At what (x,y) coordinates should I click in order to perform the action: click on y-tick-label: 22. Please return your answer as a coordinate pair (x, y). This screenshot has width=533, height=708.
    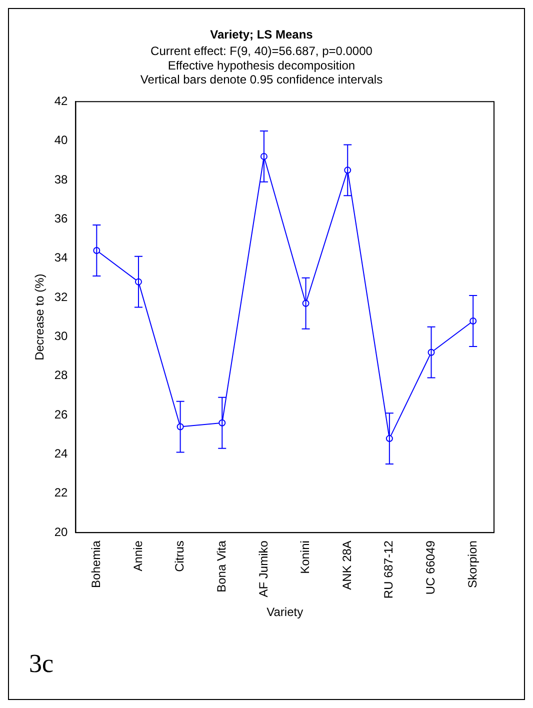
    Looking at the image, I should click on (61, 493).